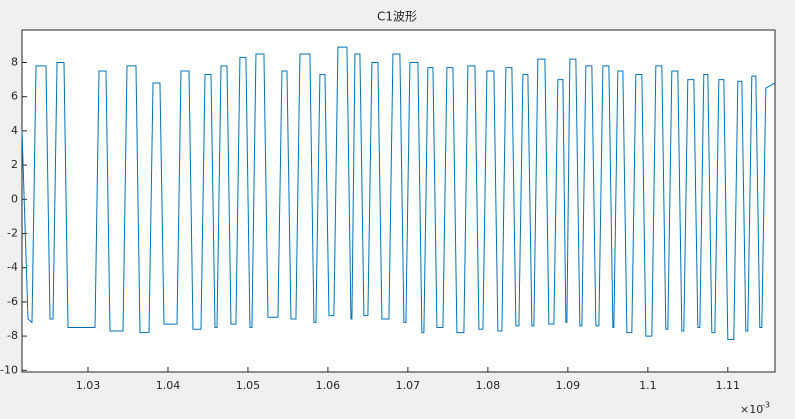 This screenshot has height=419, width=795. What do you see at coordinates (408, 385) in the screenshot?
I see `x-tick-label: 1.07` at bounding box center [408, 385].